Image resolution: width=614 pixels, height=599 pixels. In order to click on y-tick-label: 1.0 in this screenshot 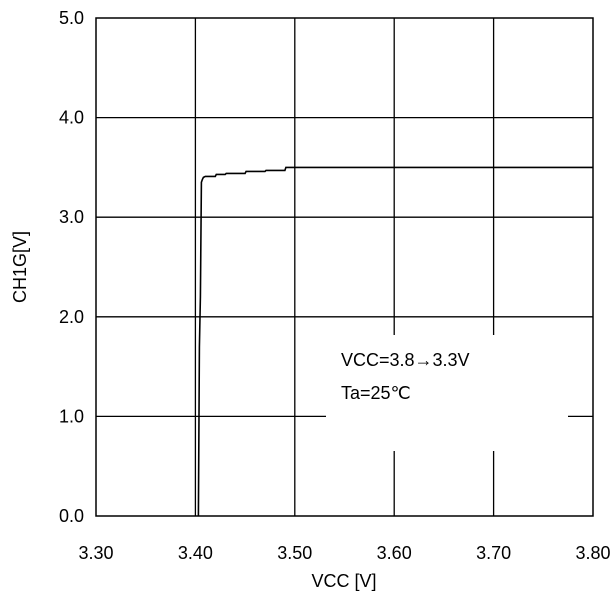, I will do `click(71, 416)`.